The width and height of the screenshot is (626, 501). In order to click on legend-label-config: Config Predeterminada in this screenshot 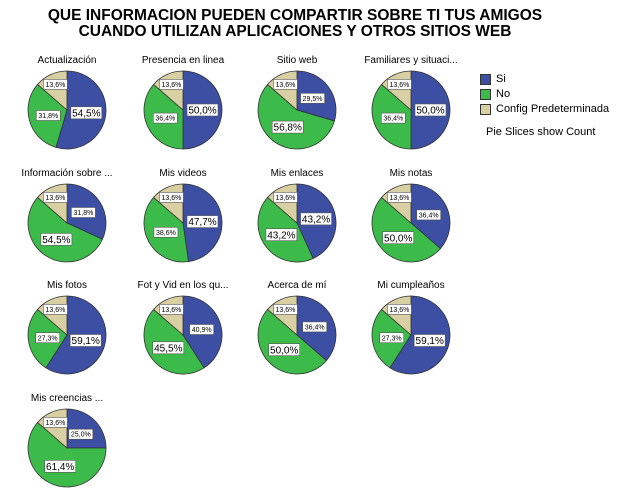, I will do `click(553, 109)`.